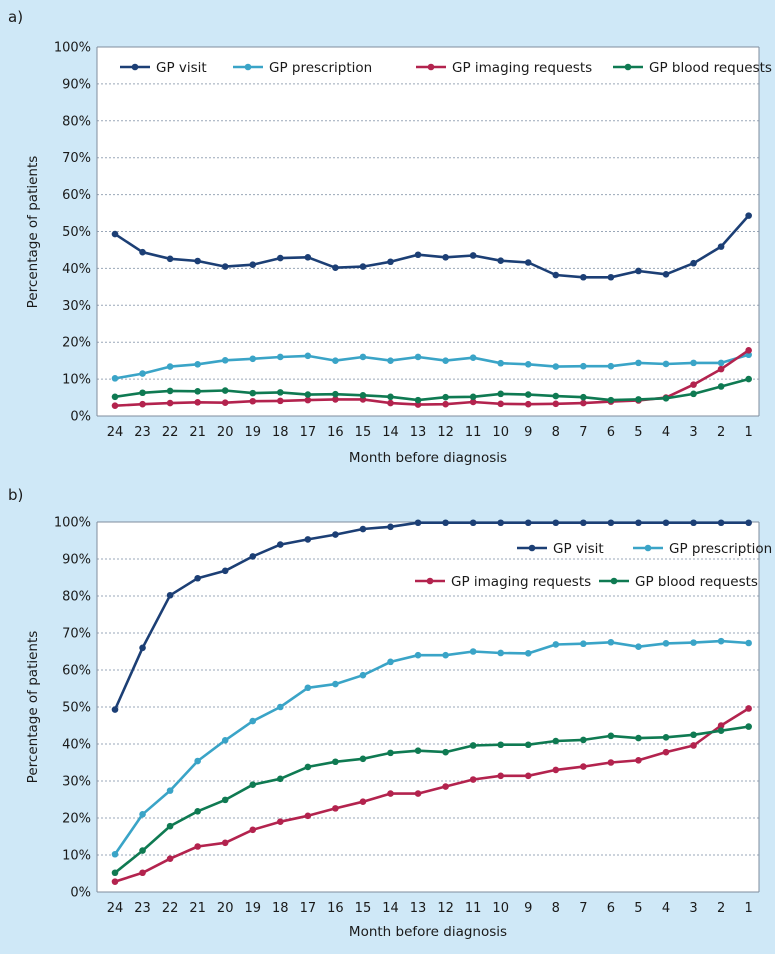 The image size is (775, 954). Describe the element at coordinates (80, 893) in the screenshot. I see `y-tick-label: 0%` at that location.